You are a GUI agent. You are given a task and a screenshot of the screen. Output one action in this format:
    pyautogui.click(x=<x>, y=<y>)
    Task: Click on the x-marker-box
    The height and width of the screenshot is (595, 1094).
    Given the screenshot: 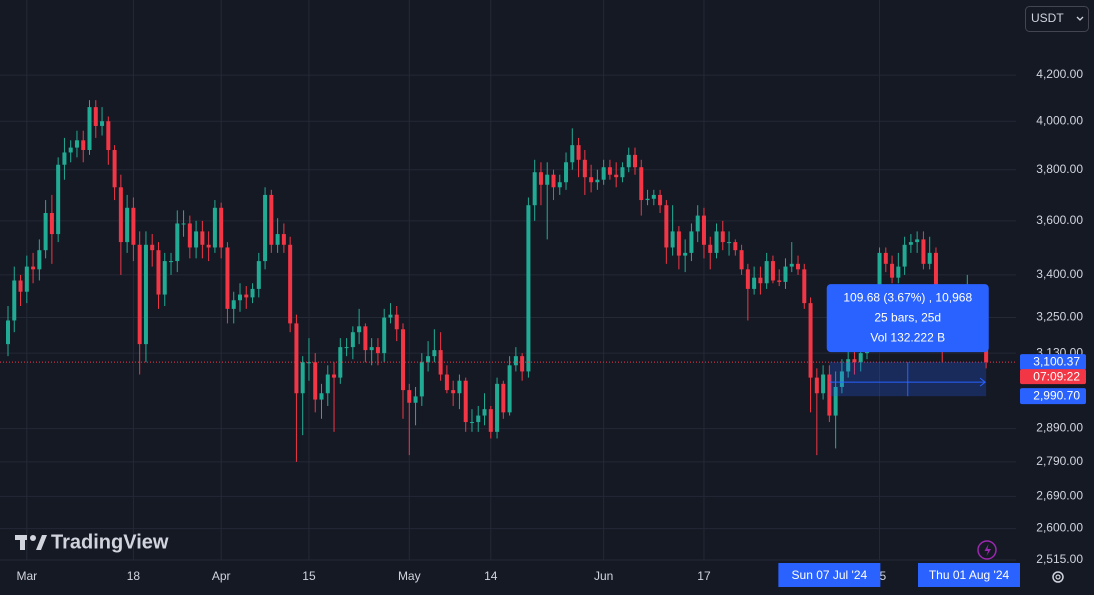 What is the action you would take?
    pyautogui.click(x=969, y=575)
    